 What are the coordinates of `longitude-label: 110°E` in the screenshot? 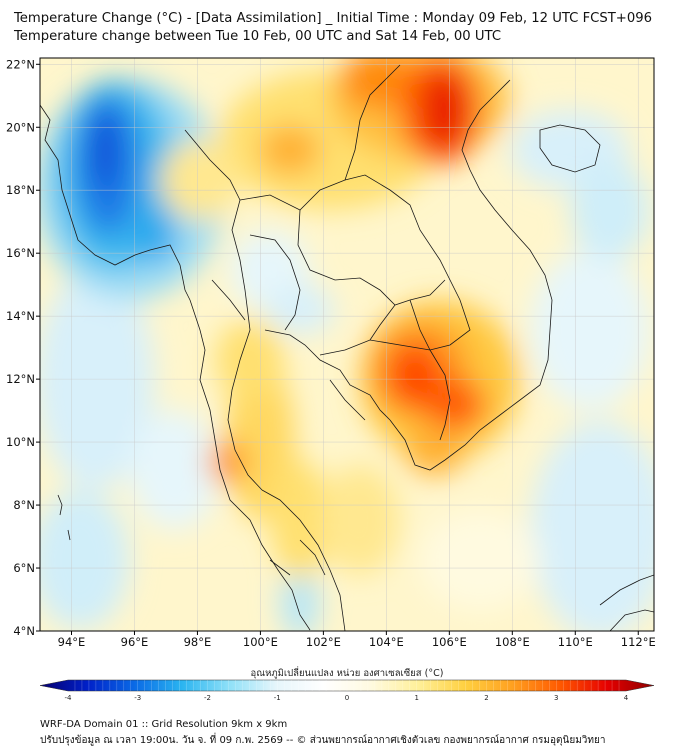 It's located at (575, 642).